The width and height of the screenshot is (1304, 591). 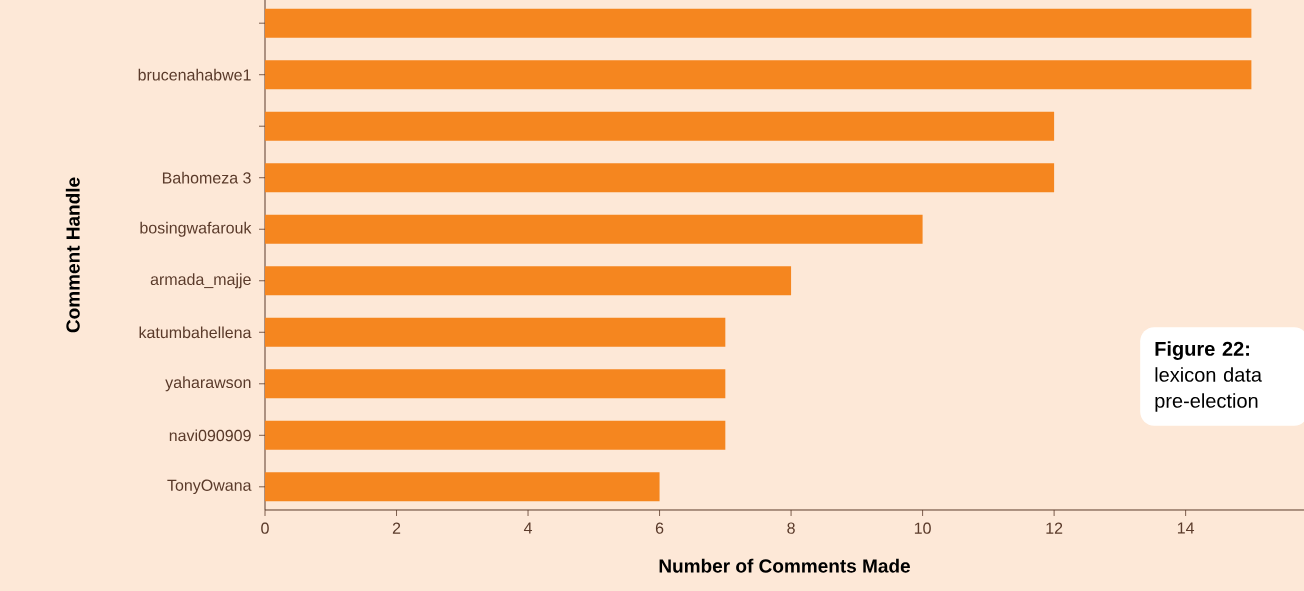 I want to click on y-tick-label: yaharawson, so click(x=208, y=384).